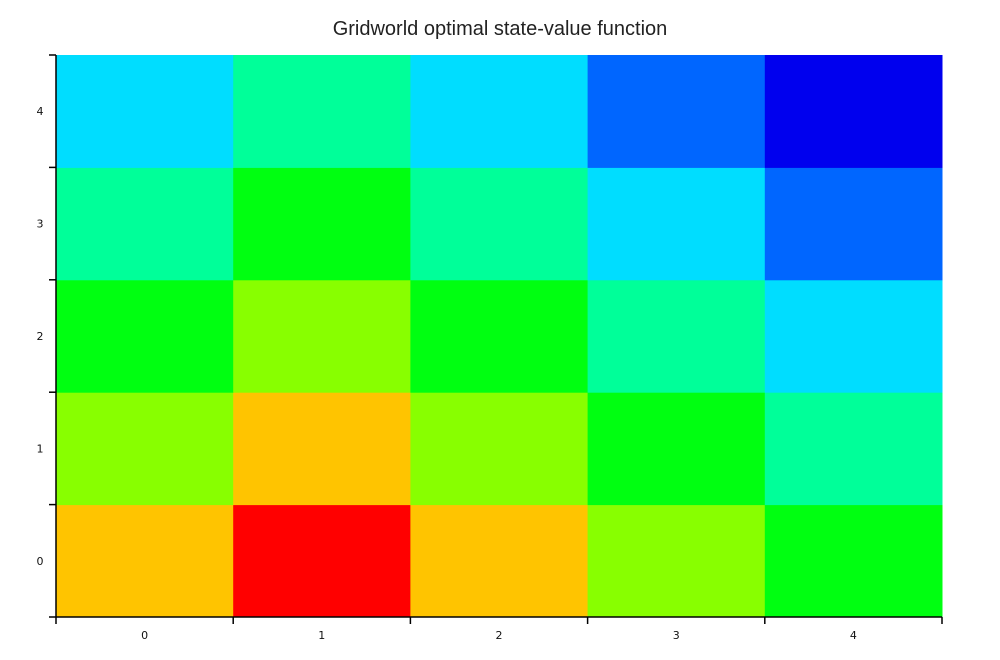 The height and width of the screenshot is (660, 1000). Describe the element at coordinates (145, 336) in the screenshot. I see `heatmap-cell-x0-y2` at that location.